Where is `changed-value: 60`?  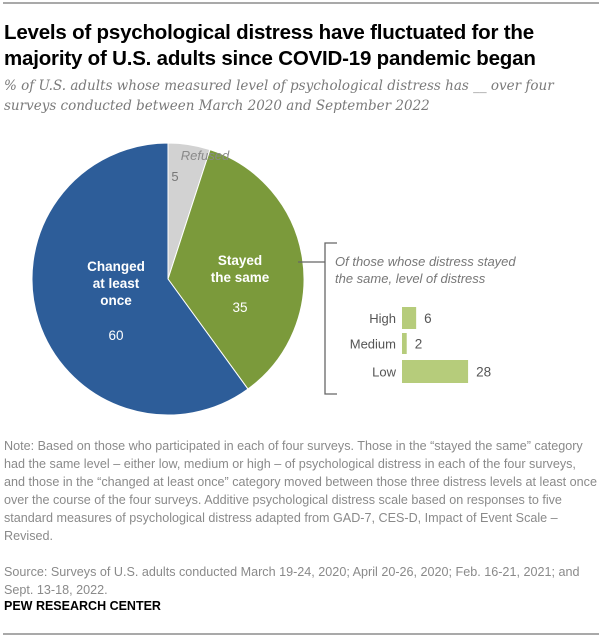
changed-value: 60 is located at coordinates (115, 335).